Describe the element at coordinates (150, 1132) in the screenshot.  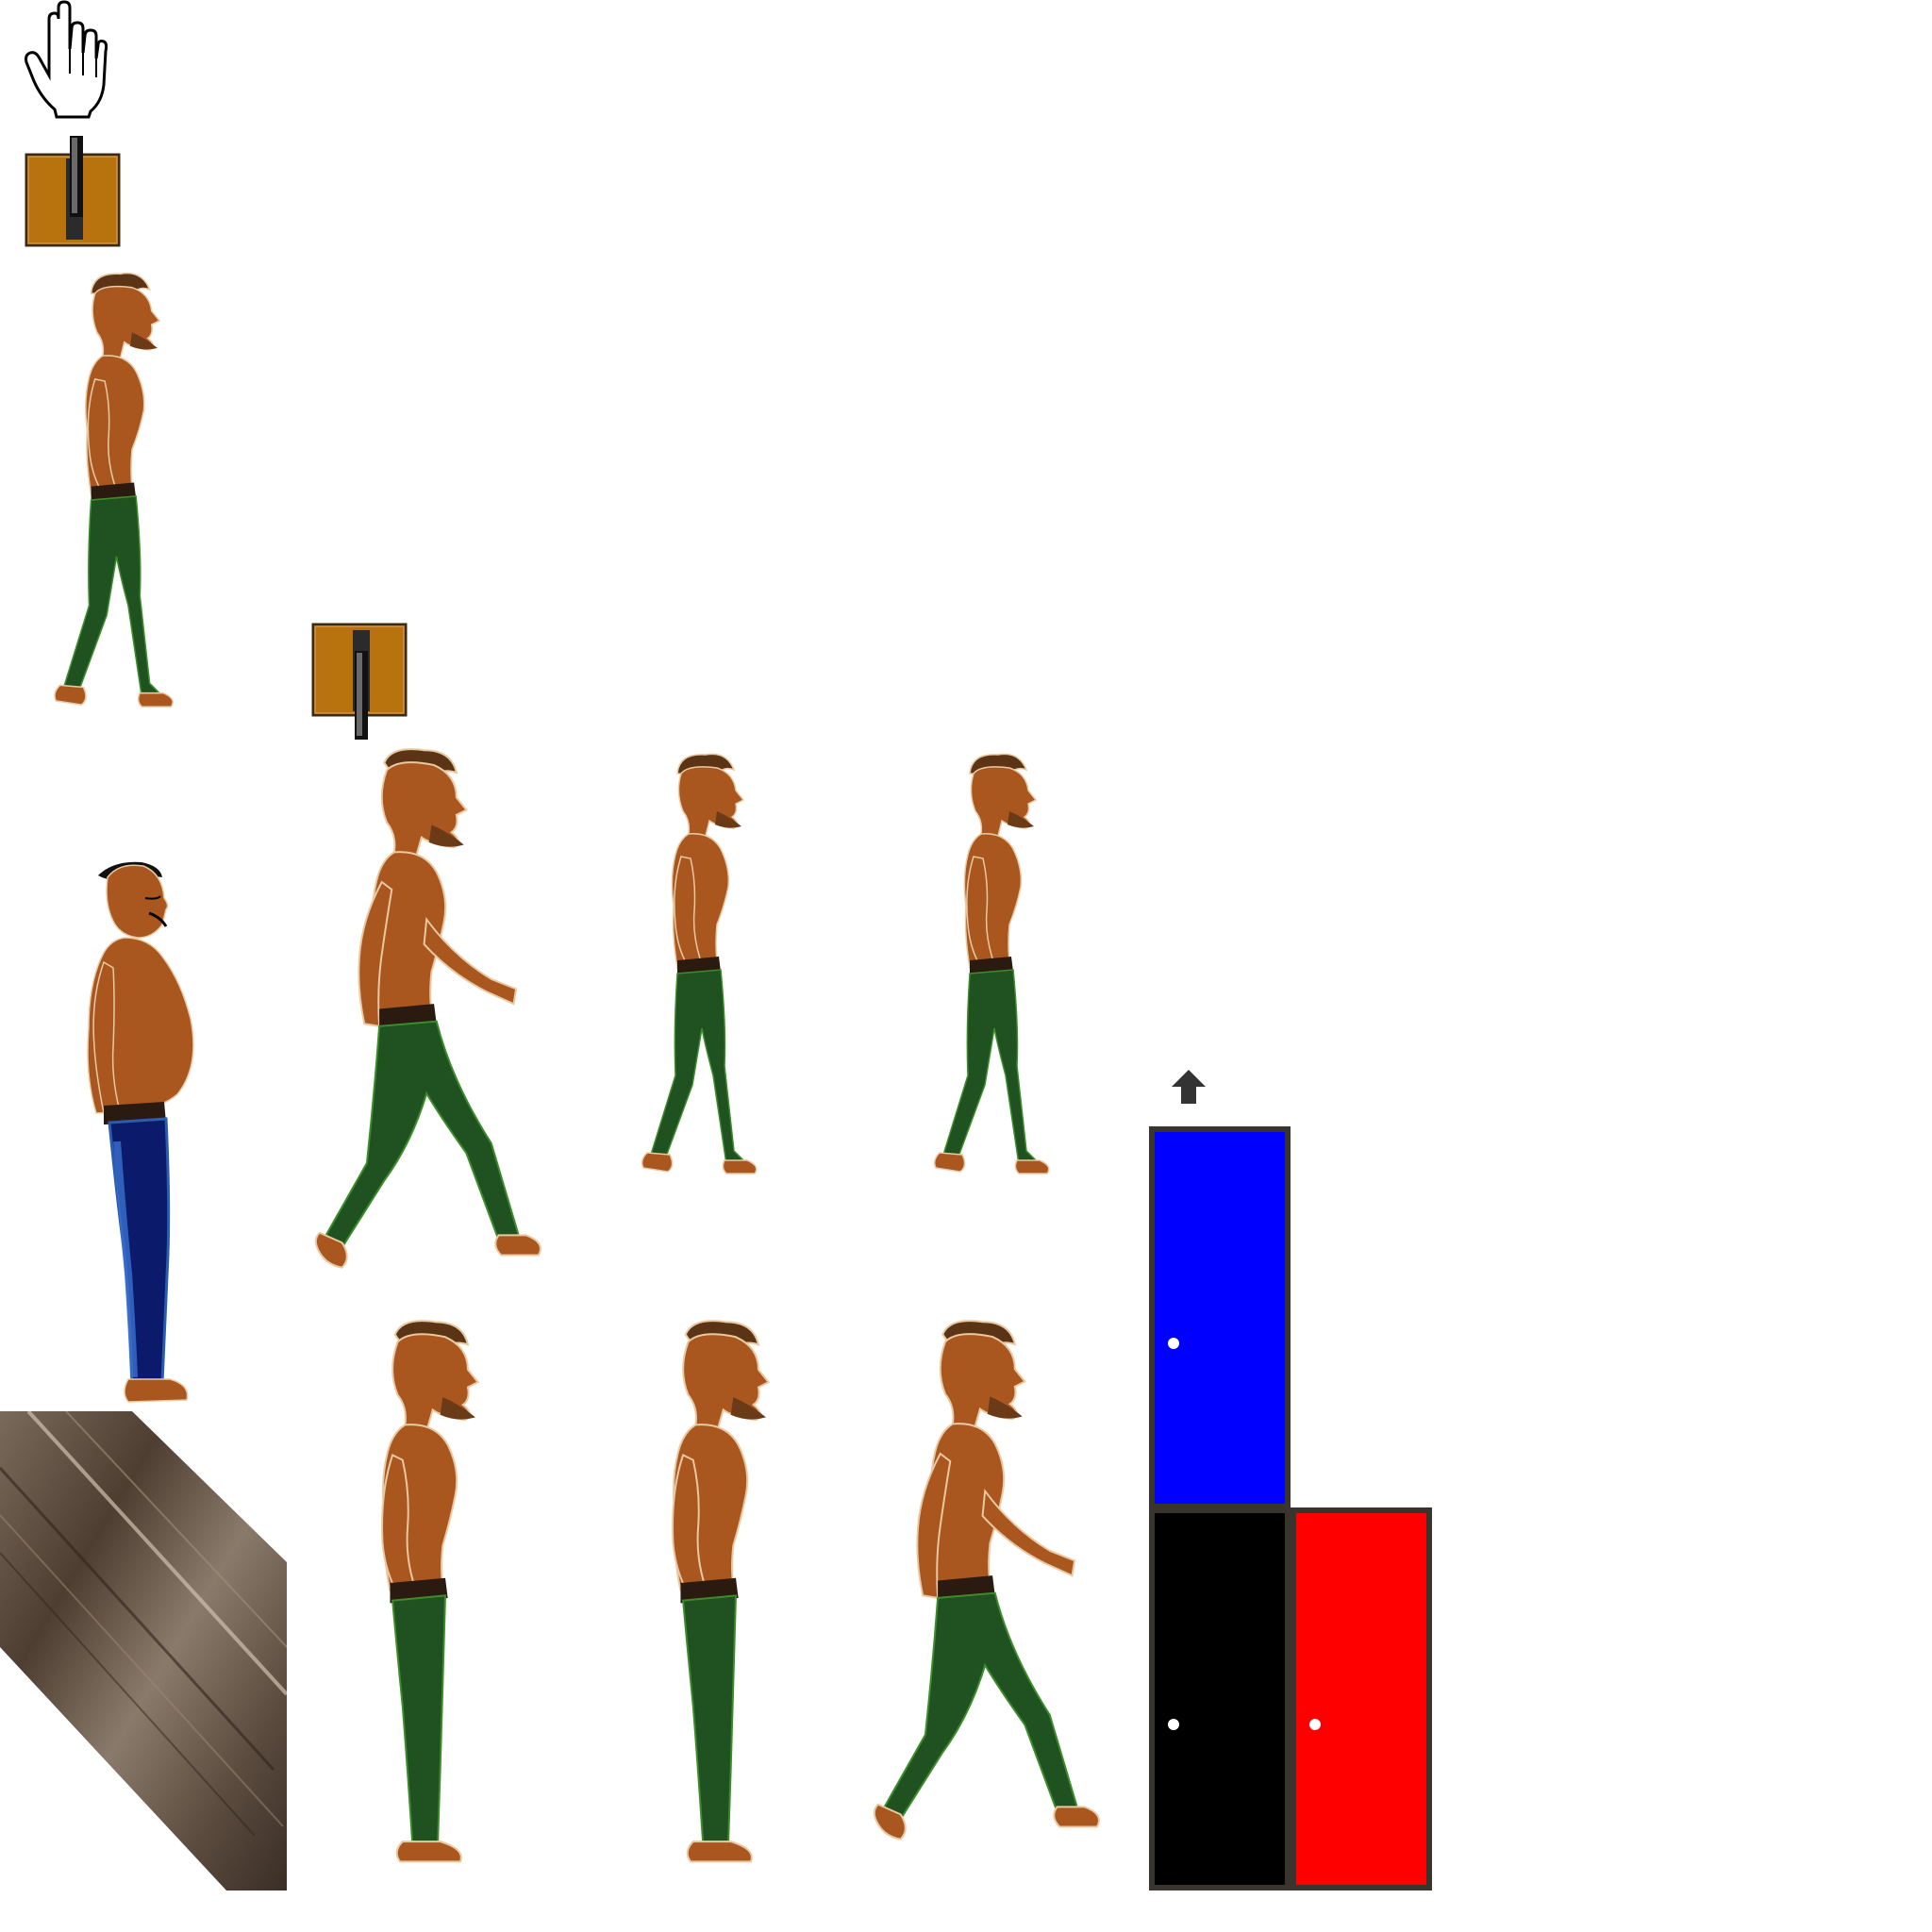
I see `character-fat-man` at that location.